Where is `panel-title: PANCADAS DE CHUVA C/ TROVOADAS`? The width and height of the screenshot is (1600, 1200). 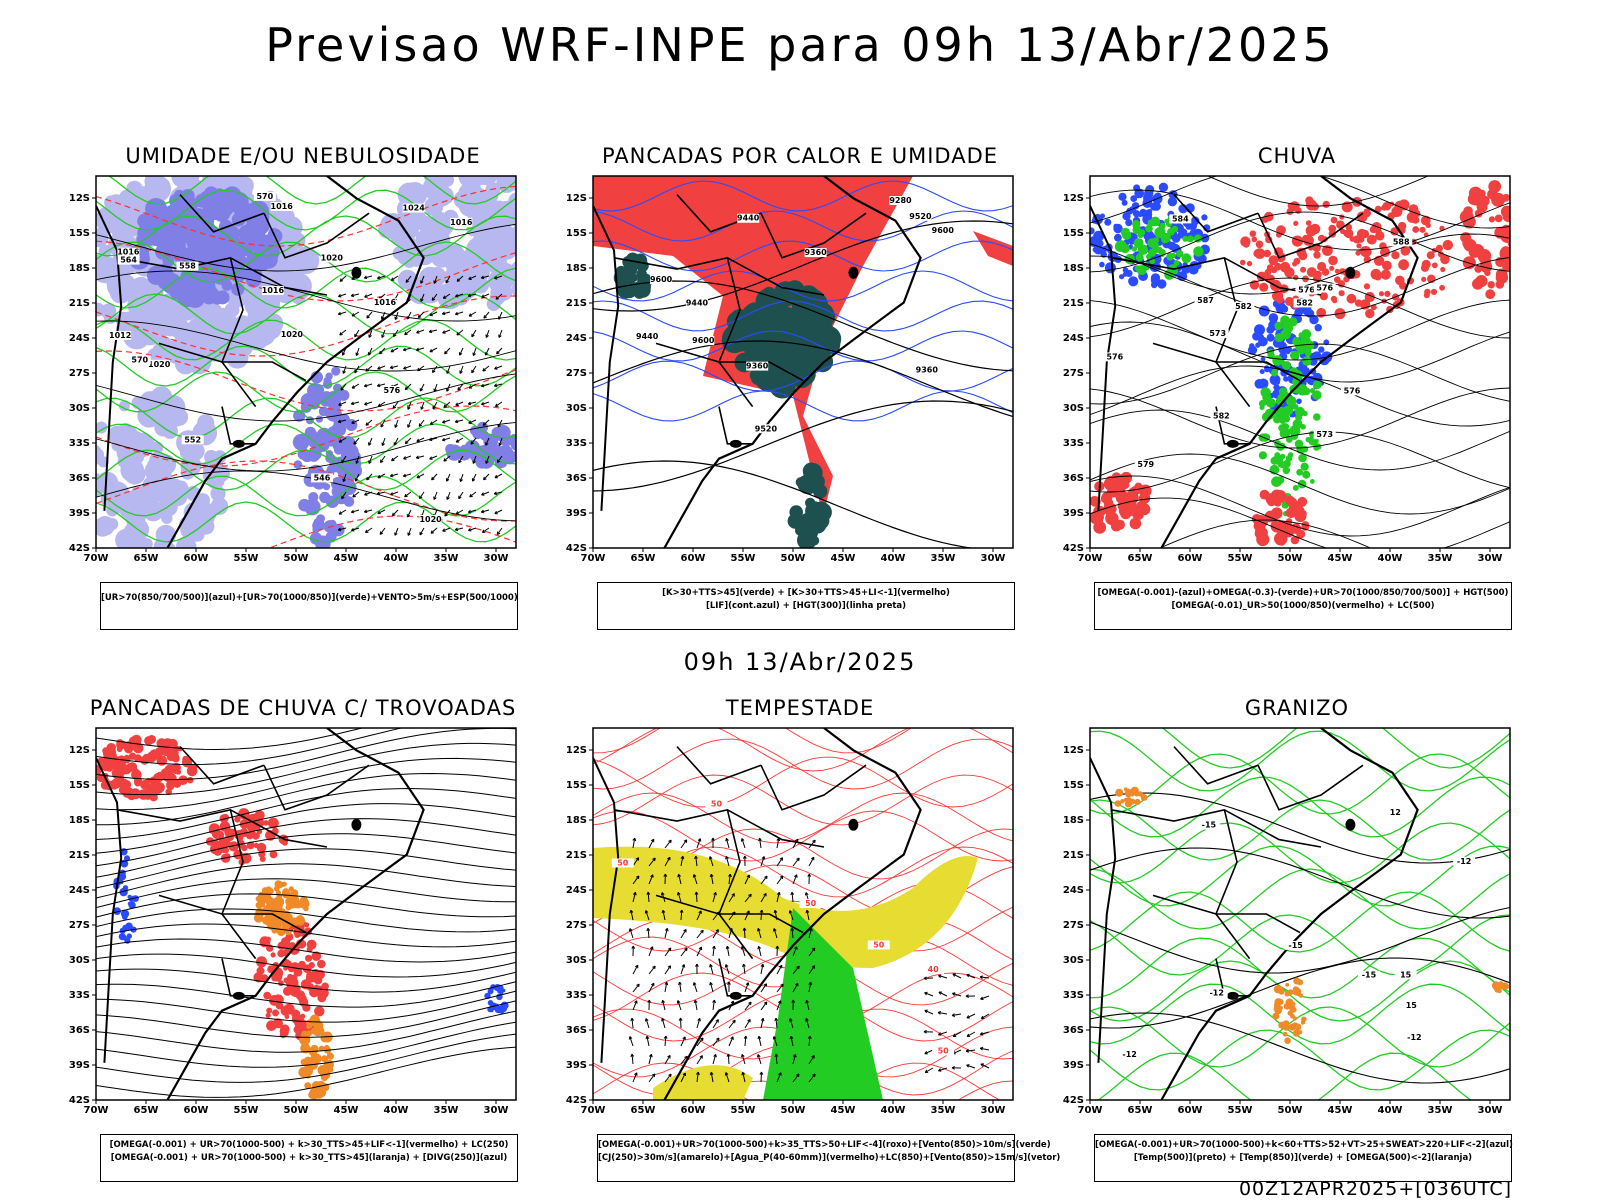 panel-title: PANCADAS DE CHUVA C/ TROVOADAS is located at coordinates (303, 708).